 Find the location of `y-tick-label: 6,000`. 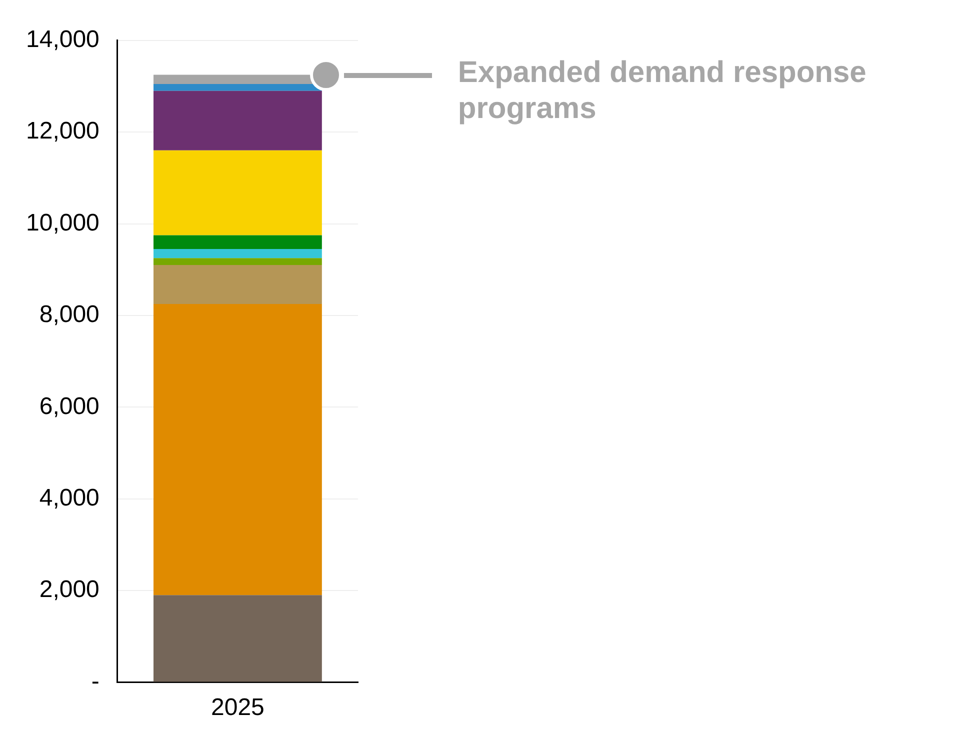

y-tick-label: 6,000 is located at coordinates (69, 406).